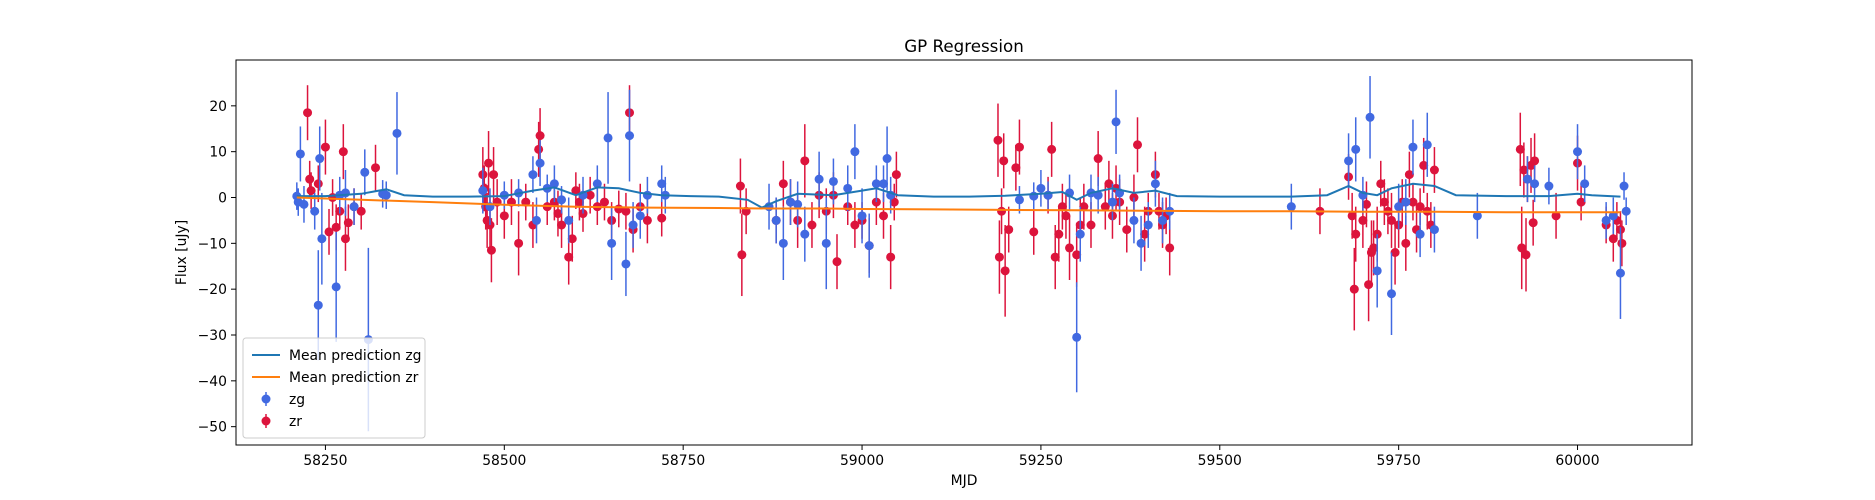 This screenshot has width=1875, height=500. Describe the element at coordinates (958, 198) in the screenshot. I see `prediction-lines` at that location.